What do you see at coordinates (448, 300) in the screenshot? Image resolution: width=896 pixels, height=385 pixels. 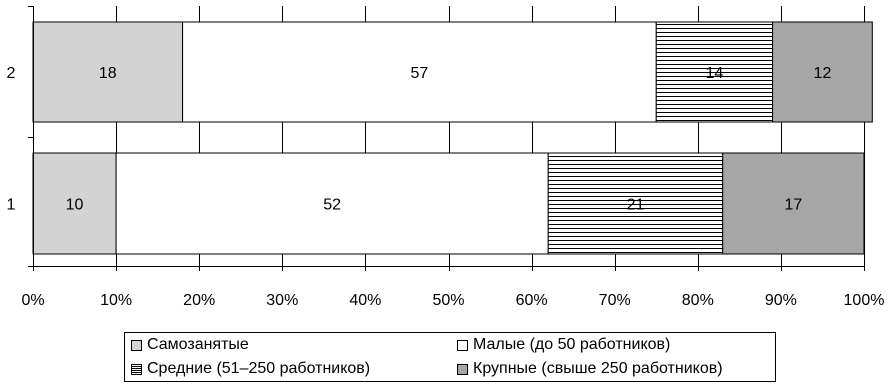 I see `x-tick-label: 50%` at bounding box center [448, 300].